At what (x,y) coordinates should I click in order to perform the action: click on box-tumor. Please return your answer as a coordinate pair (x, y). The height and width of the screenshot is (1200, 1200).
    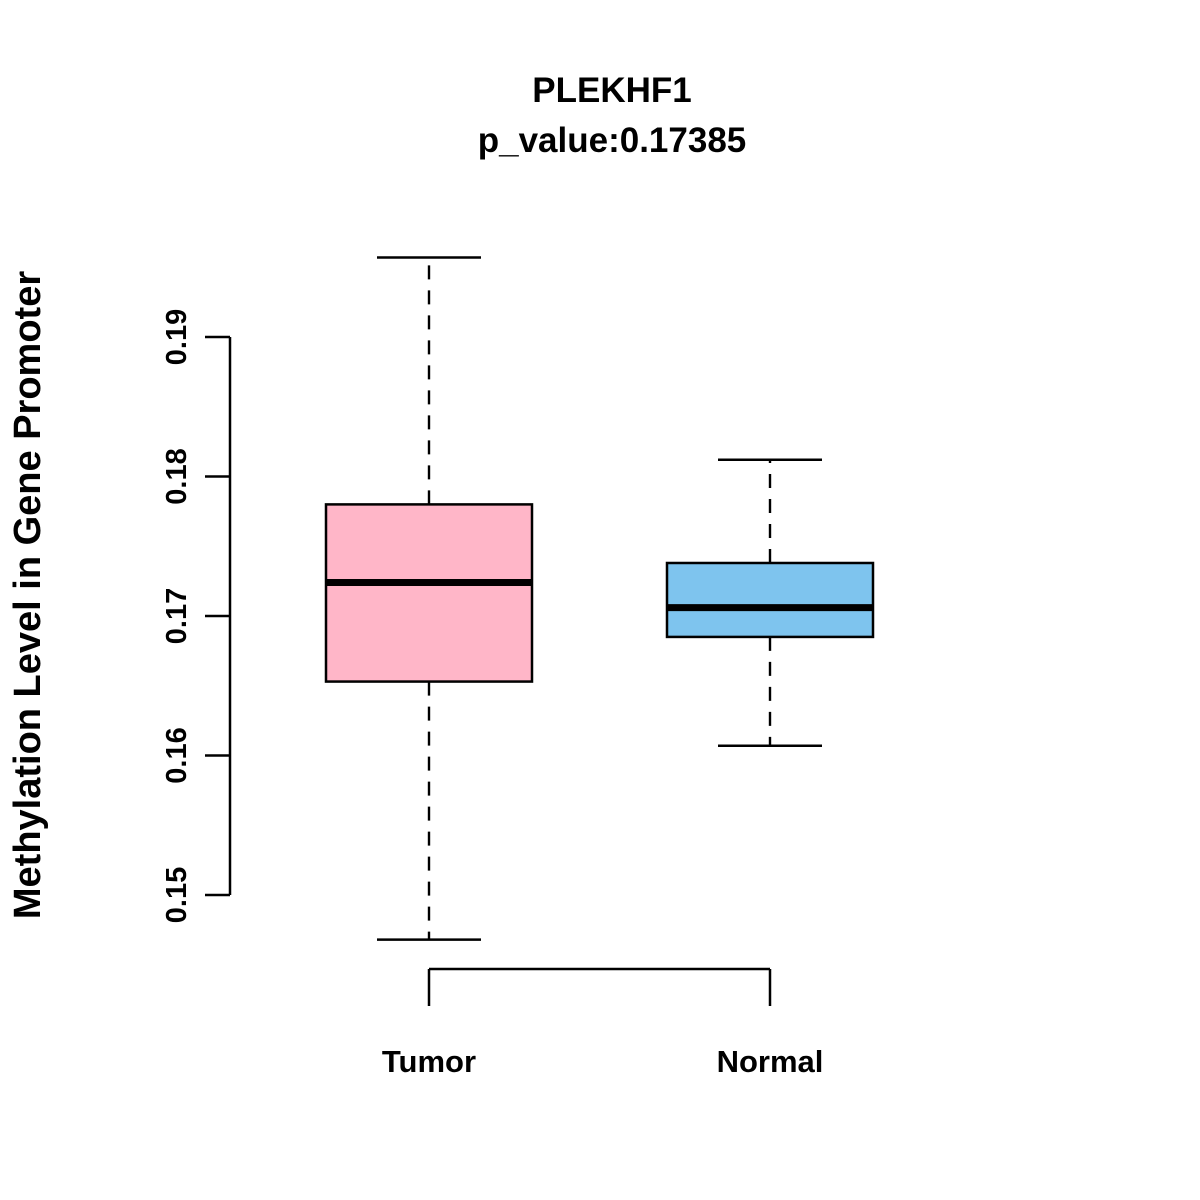
    Looking at the image, I should click on (429, 593).